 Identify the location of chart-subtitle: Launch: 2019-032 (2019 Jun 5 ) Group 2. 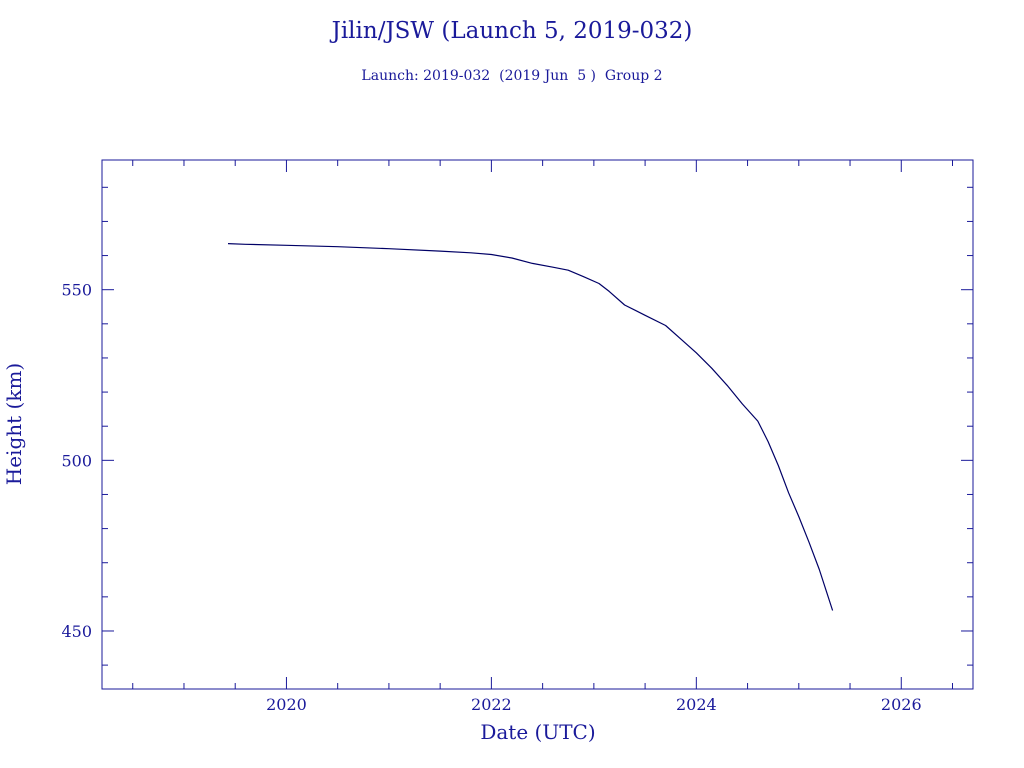
(511, 76).